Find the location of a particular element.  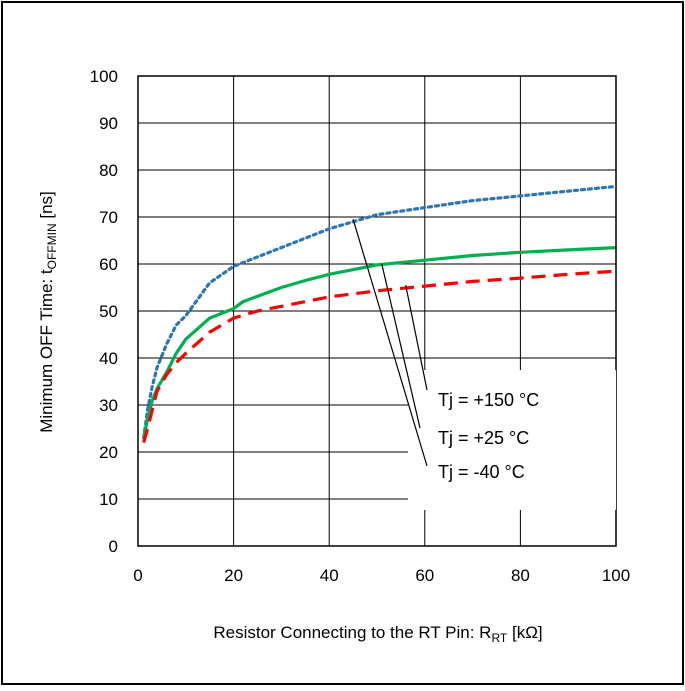

annotation-box is located at coordinates (512, 440).